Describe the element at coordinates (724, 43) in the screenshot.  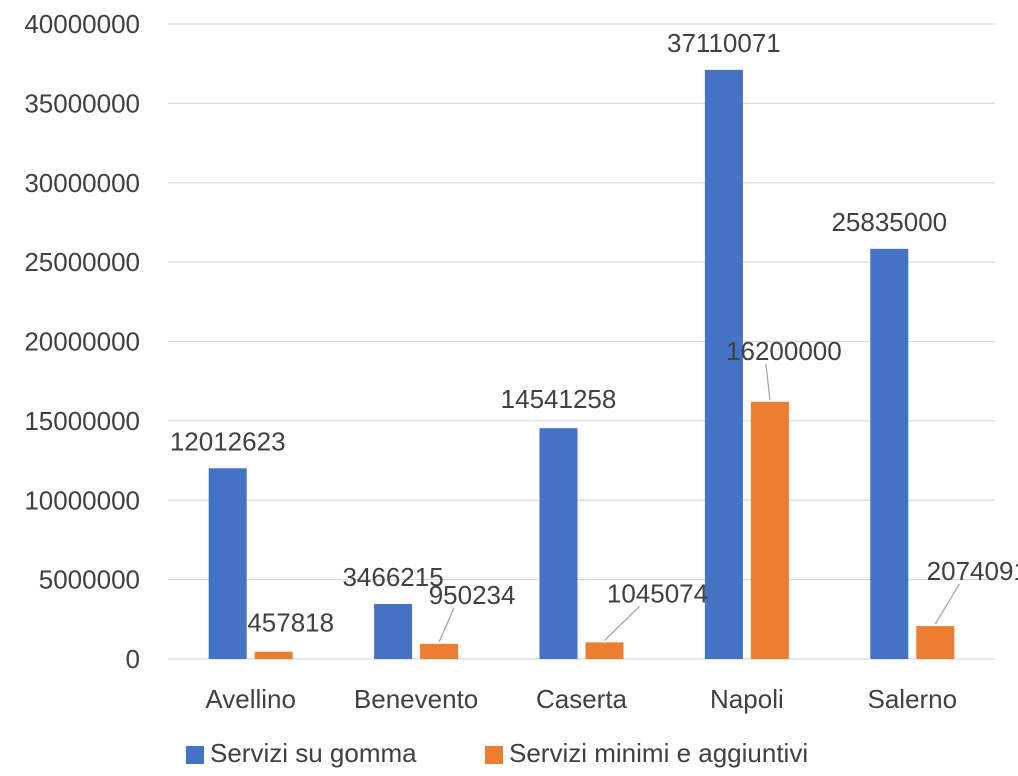
I see `data-label: 37110071` at that location.